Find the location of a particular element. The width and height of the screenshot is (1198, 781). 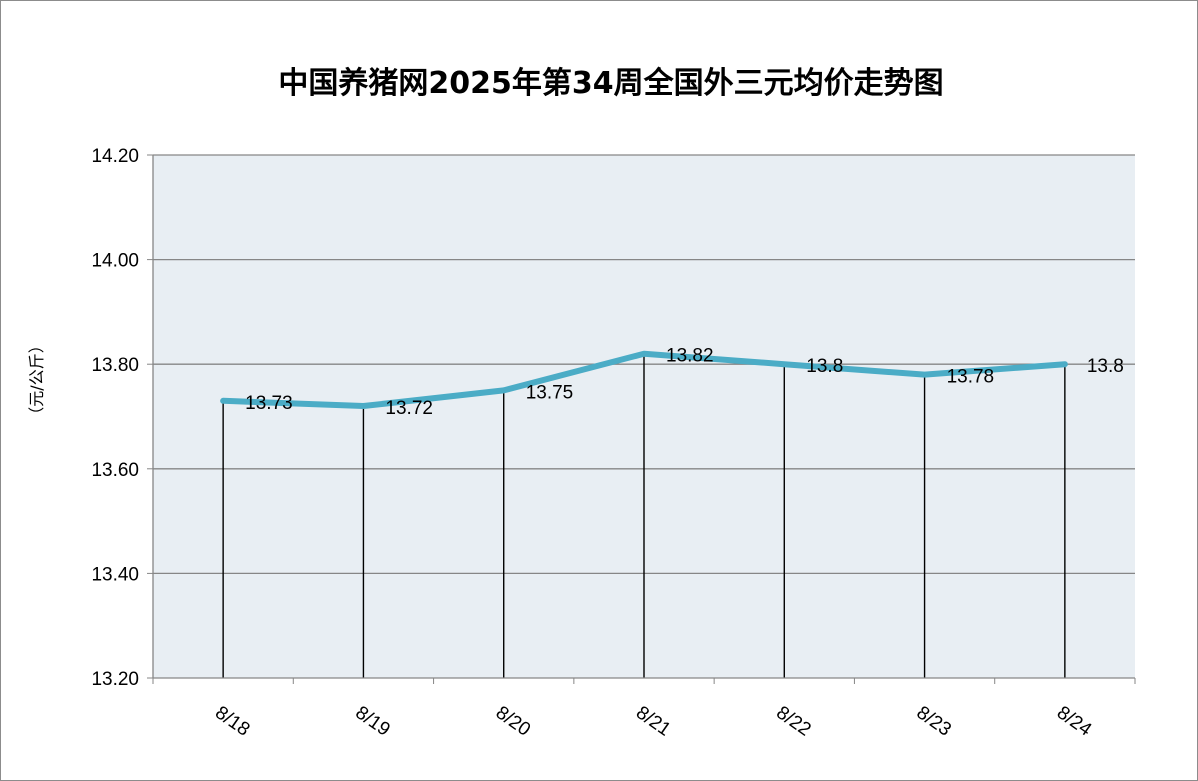

x-tick-label: 8/22 is located at coordinates (793, 721).